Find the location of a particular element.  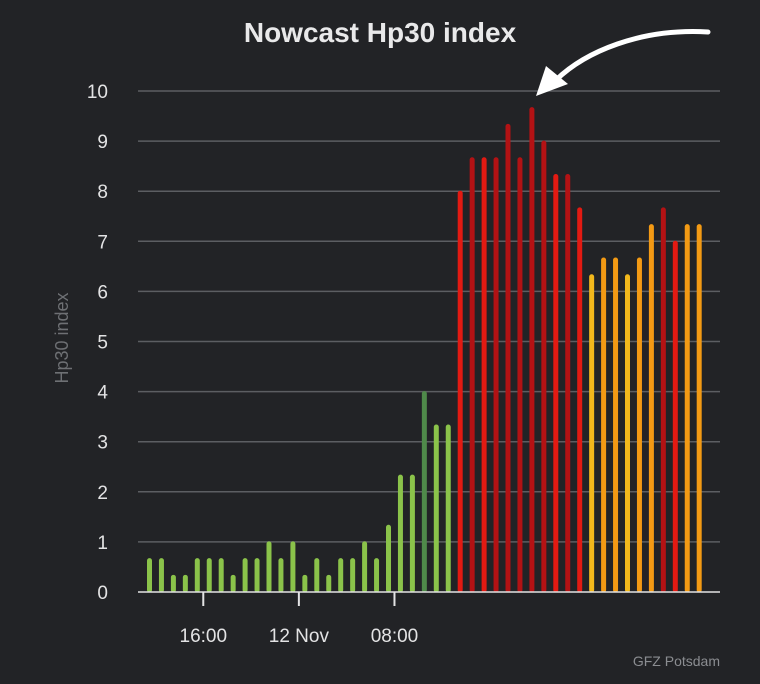

chart-title: Nowcast Hp30 index is located at coordinates (380, 32).